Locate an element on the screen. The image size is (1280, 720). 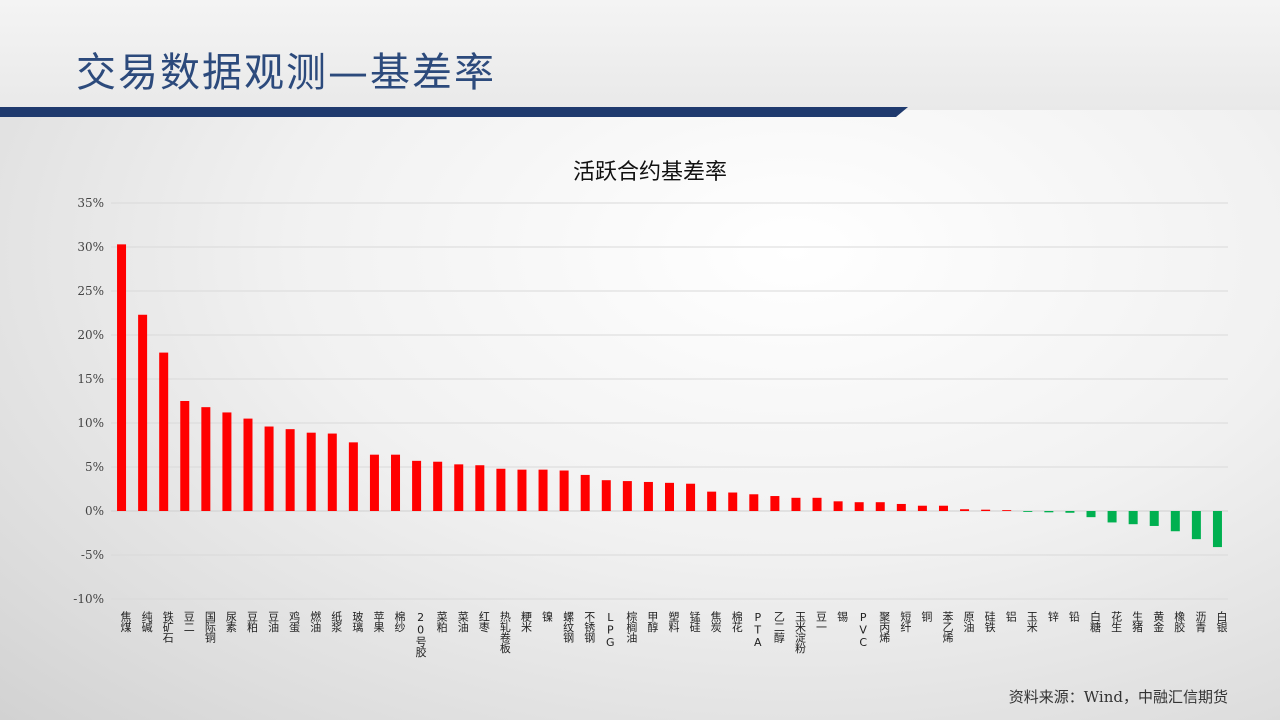
y-tick-label: 0% is located at coordinates (94, 511).